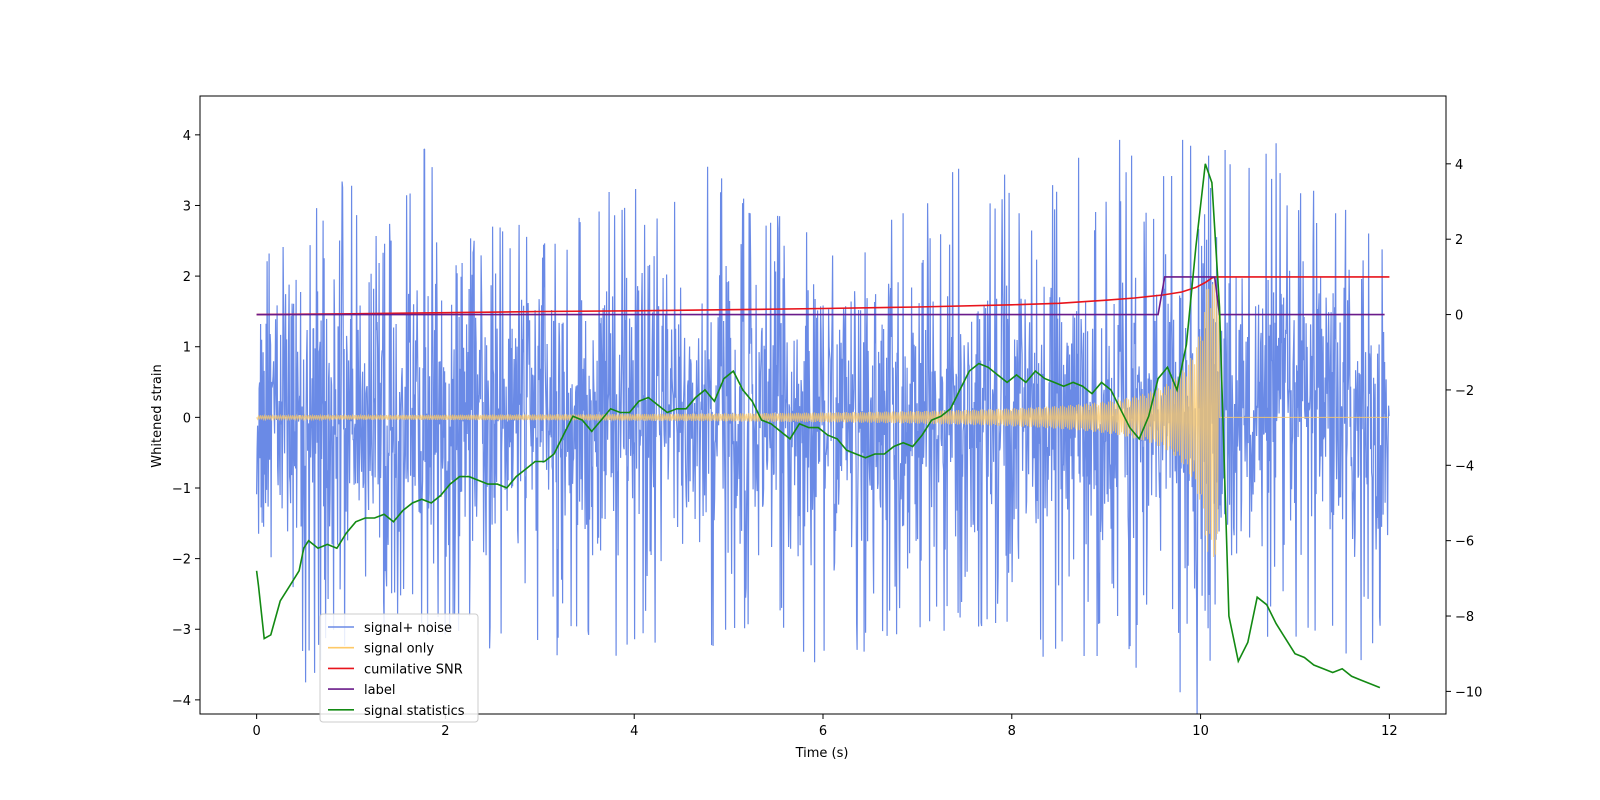 The width and height of the screenshot is (1600, 800). I want to click on y2-tick-label: −6, so click(1464, 542).